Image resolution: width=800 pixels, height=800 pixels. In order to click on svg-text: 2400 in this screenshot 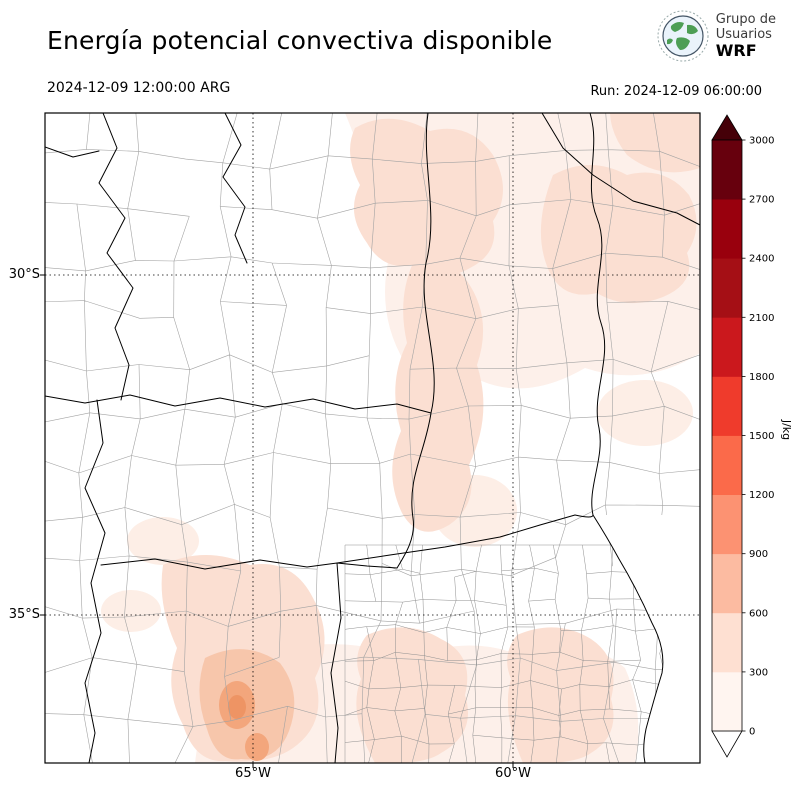, I will do `click(761, 259)`.